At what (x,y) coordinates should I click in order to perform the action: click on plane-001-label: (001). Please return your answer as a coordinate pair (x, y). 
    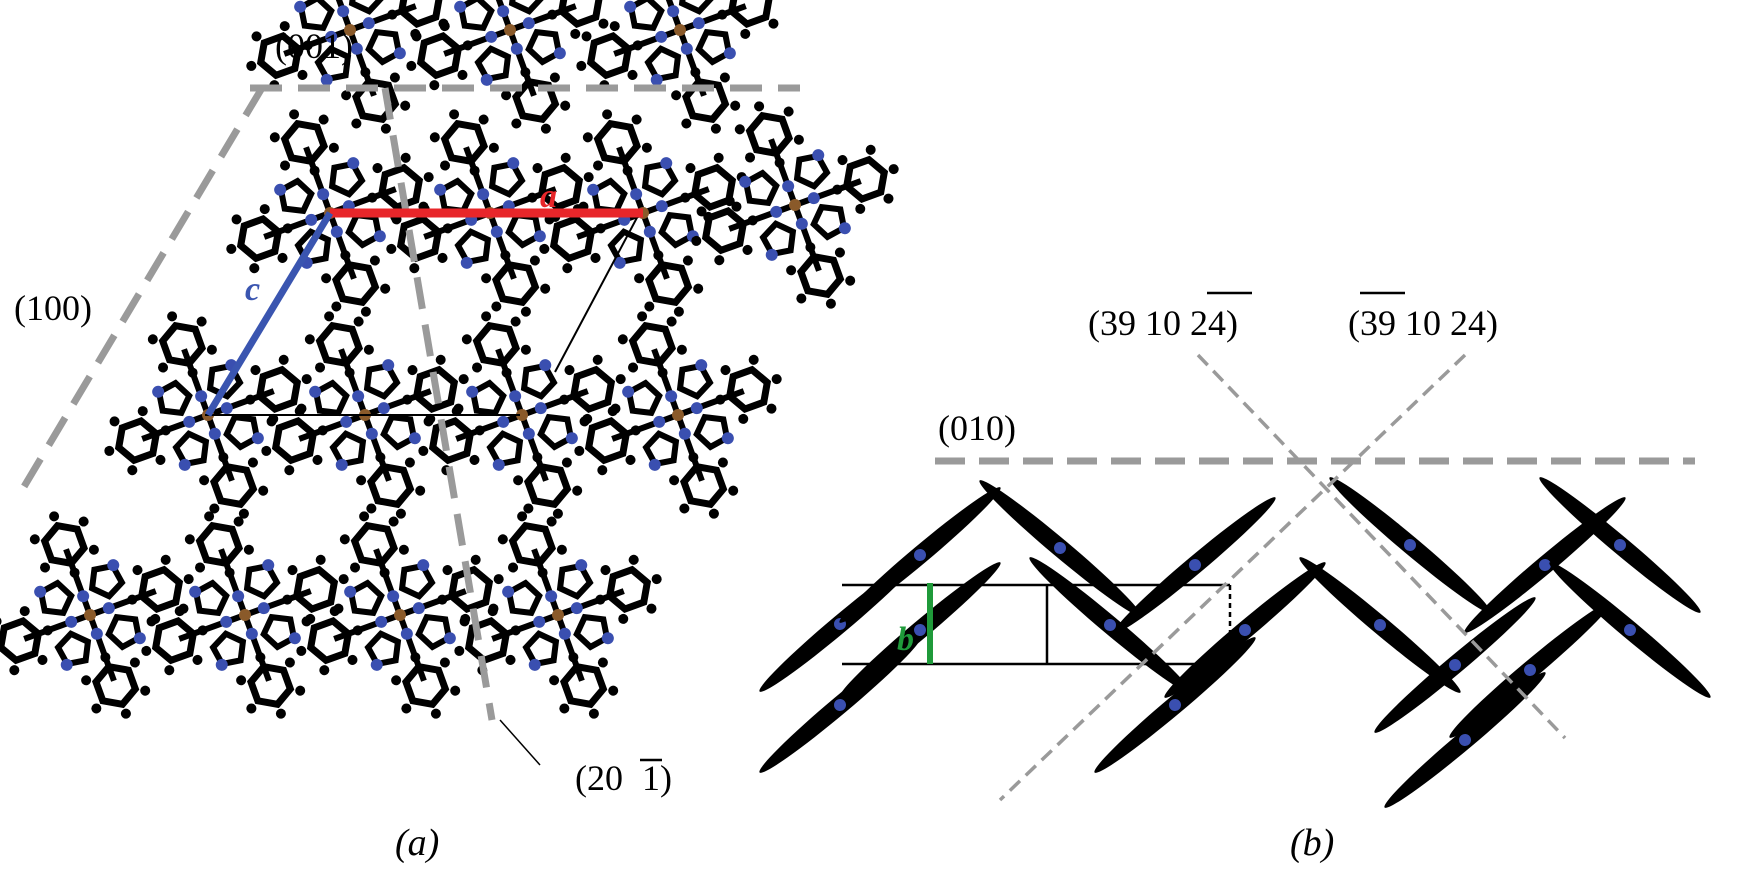
    Looking at the image, I should click on (314, 46).